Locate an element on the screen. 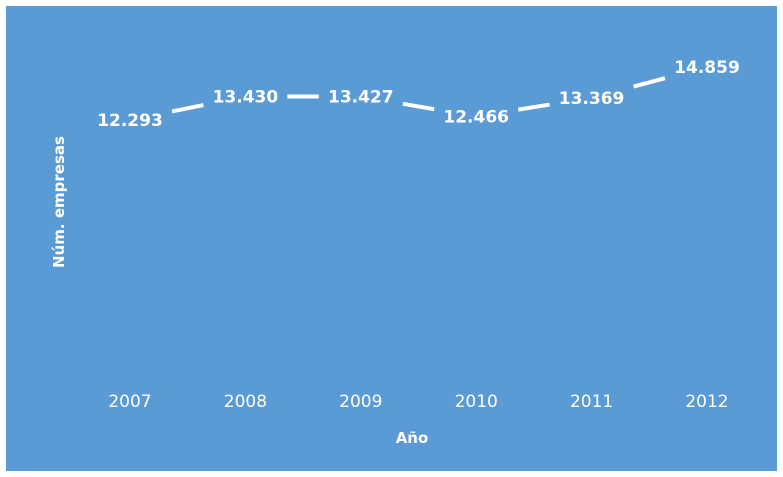 The height and width of the screenshot is (477, 783). y-axis-title: Núm. empresas is located at coordinates (59, 202).